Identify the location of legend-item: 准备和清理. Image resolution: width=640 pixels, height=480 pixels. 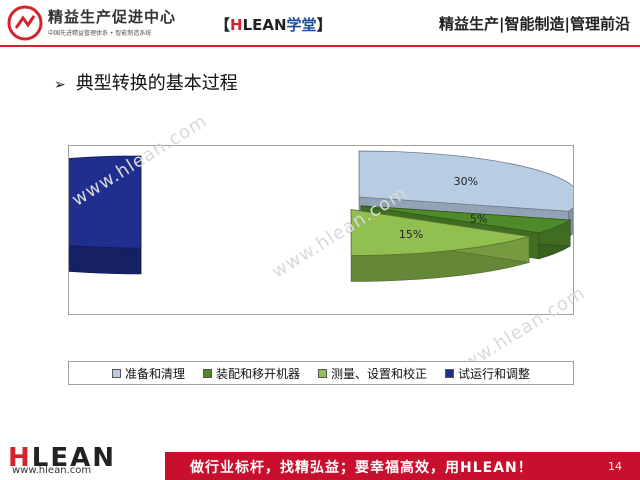
(148, 373).